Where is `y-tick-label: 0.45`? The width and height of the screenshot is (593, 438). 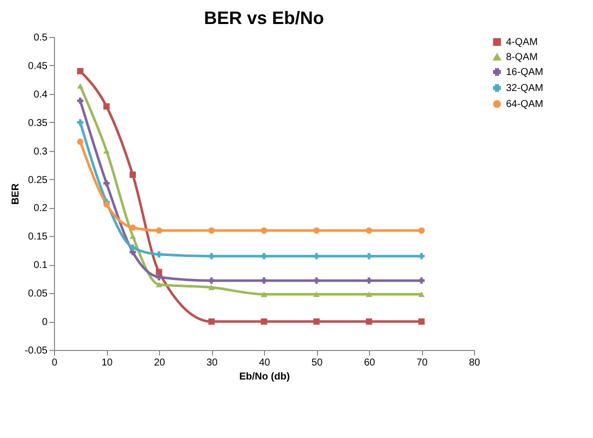
y-tick-label: 0.45 is located at coordinates (38, 66).